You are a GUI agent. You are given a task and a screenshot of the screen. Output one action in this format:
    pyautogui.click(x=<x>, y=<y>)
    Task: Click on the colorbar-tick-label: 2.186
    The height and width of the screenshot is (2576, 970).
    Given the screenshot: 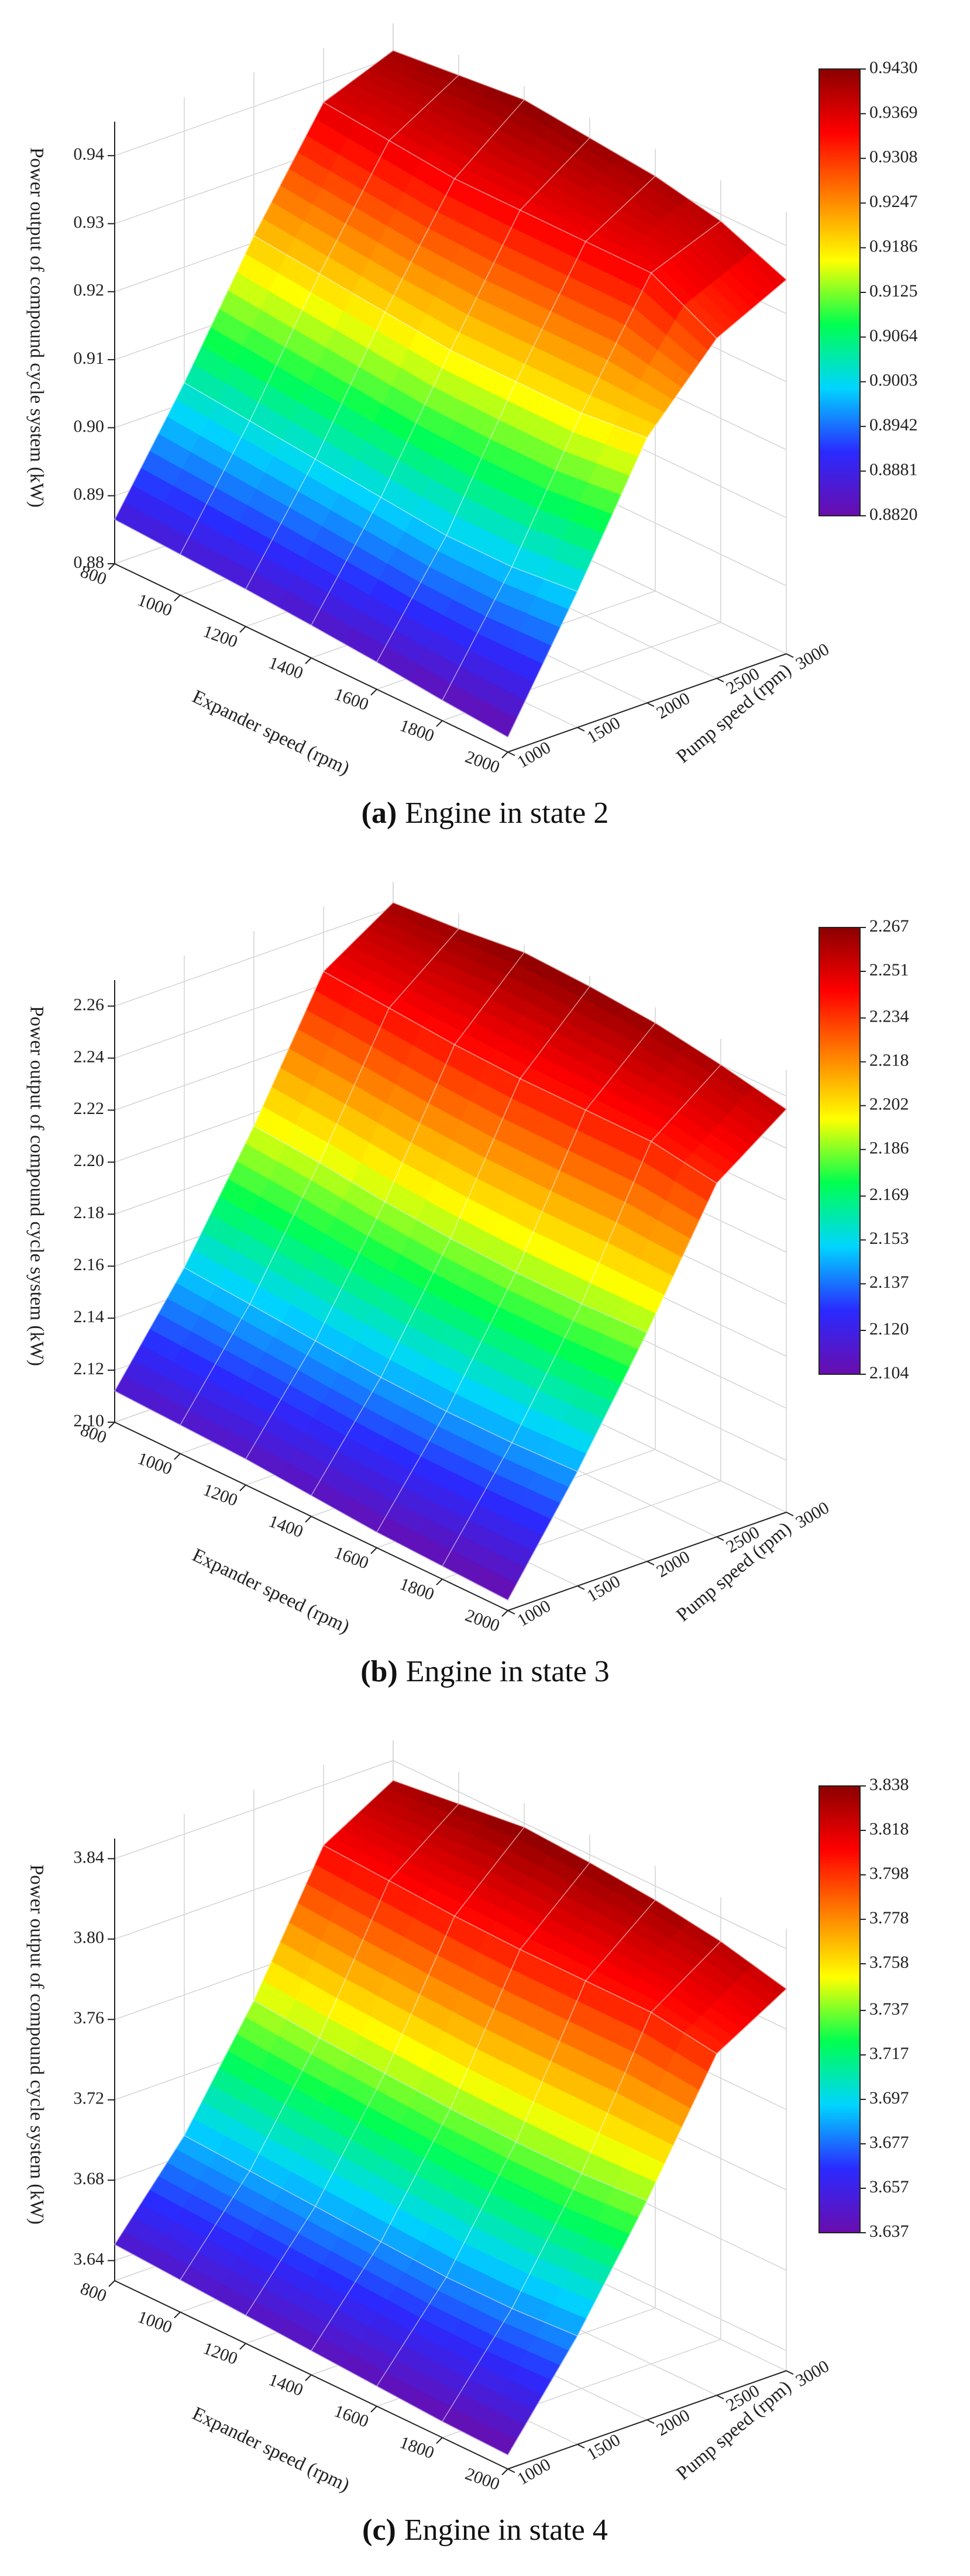 What is the action you would take?
    pyautogui.click(x=889, y=1148)
    